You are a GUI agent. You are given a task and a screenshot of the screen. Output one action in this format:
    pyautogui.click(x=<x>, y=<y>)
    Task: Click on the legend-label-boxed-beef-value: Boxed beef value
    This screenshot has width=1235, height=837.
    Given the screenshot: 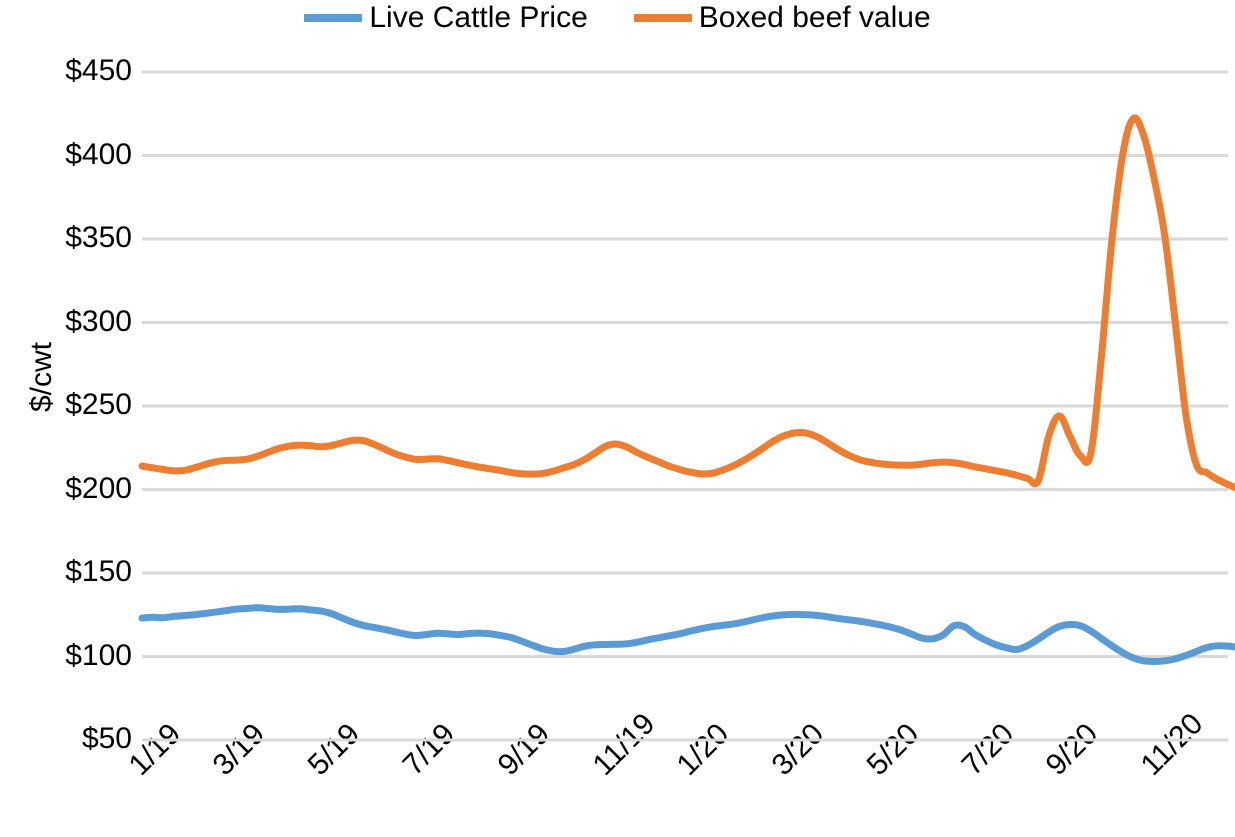 What is the action you would take?
    pyautogui.click(x=814, y=17)
    